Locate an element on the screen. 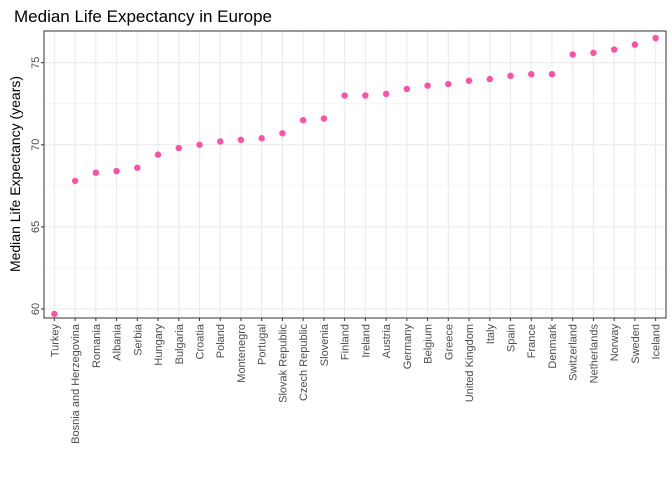 This screenshot has height=485, width=672. y-tick-label: 65 is located at coordinates (36, 227).